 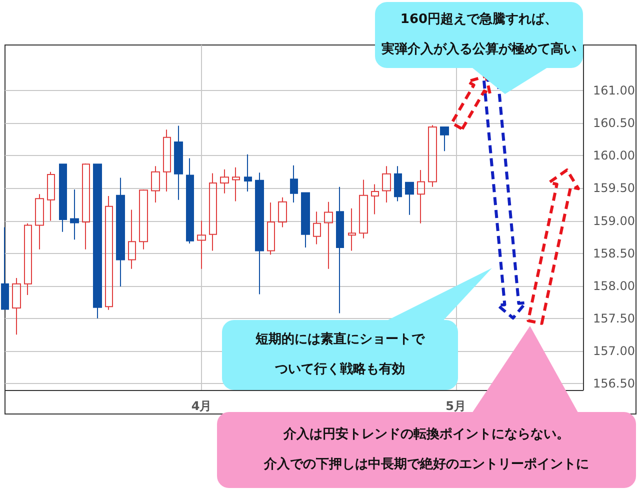 I want to click on x-tick-label: 4月, so click(x=201, y=406).